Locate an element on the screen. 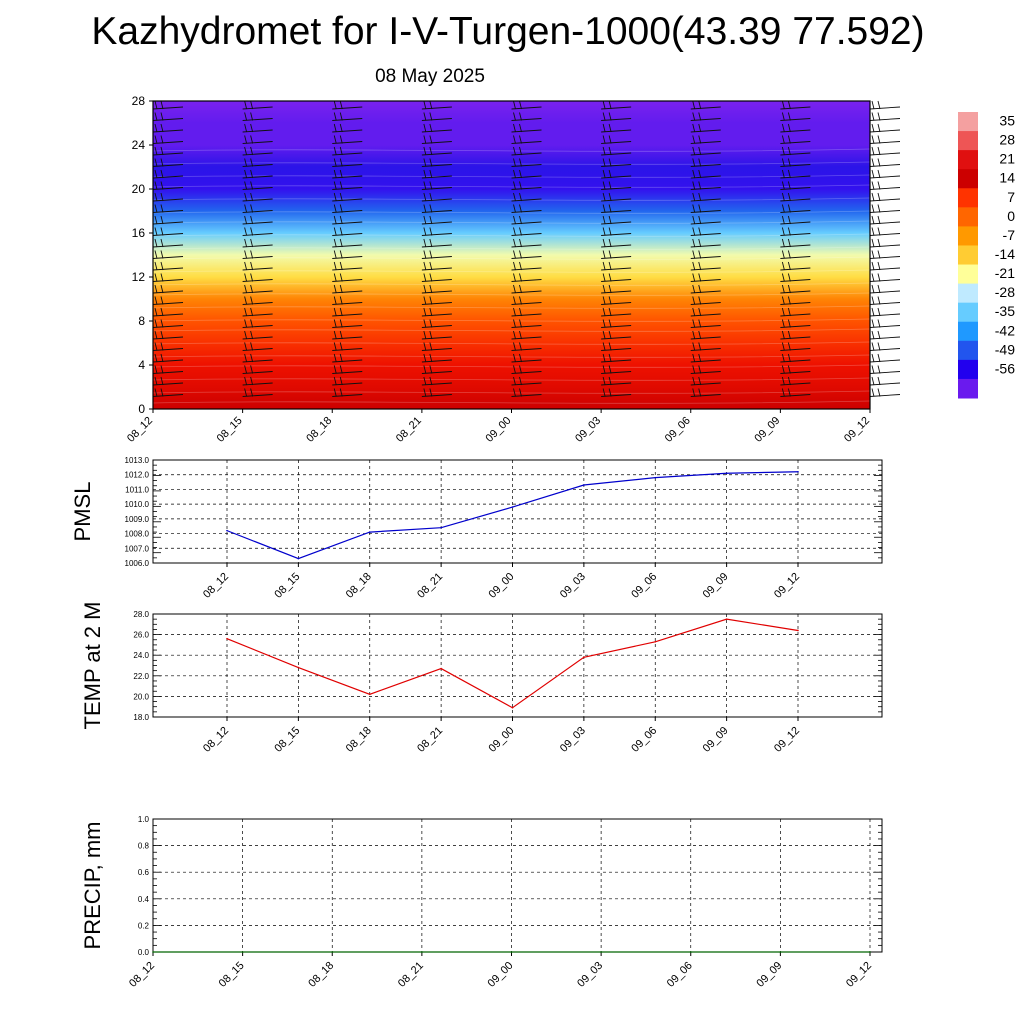  y-axis-label: PMSL is located at coordinates (82, 512).